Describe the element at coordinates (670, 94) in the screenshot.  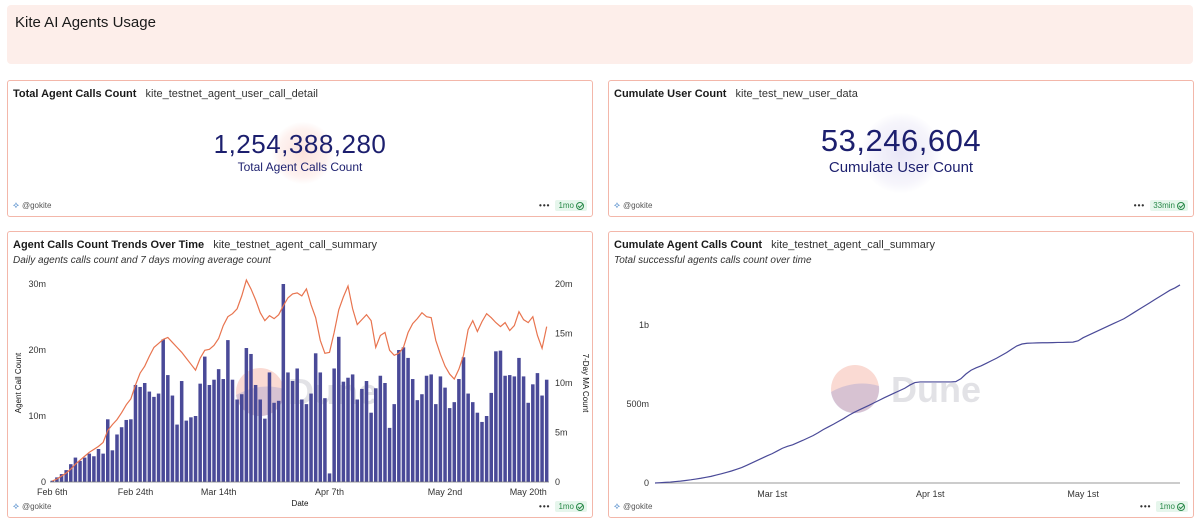
I see `visualization-name: Cumulate User Count` at that location.